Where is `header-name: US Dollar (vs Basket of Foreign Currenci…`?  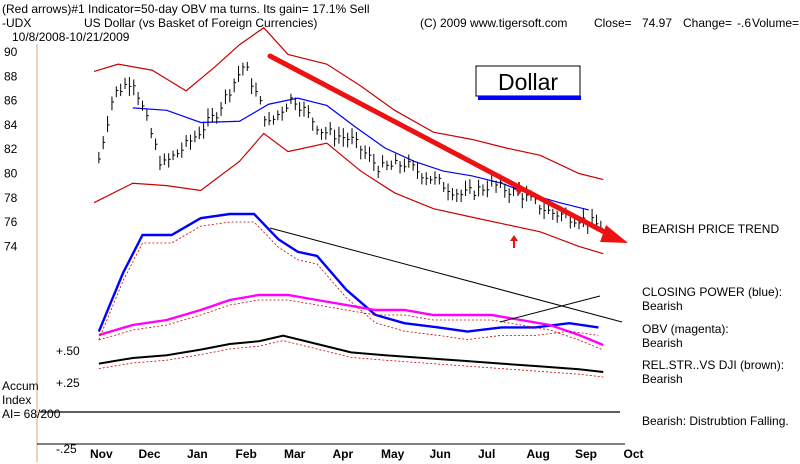 header-name: US Dollar (vs Basket of Foreign Currenci… is located at coordinates (200, 23).